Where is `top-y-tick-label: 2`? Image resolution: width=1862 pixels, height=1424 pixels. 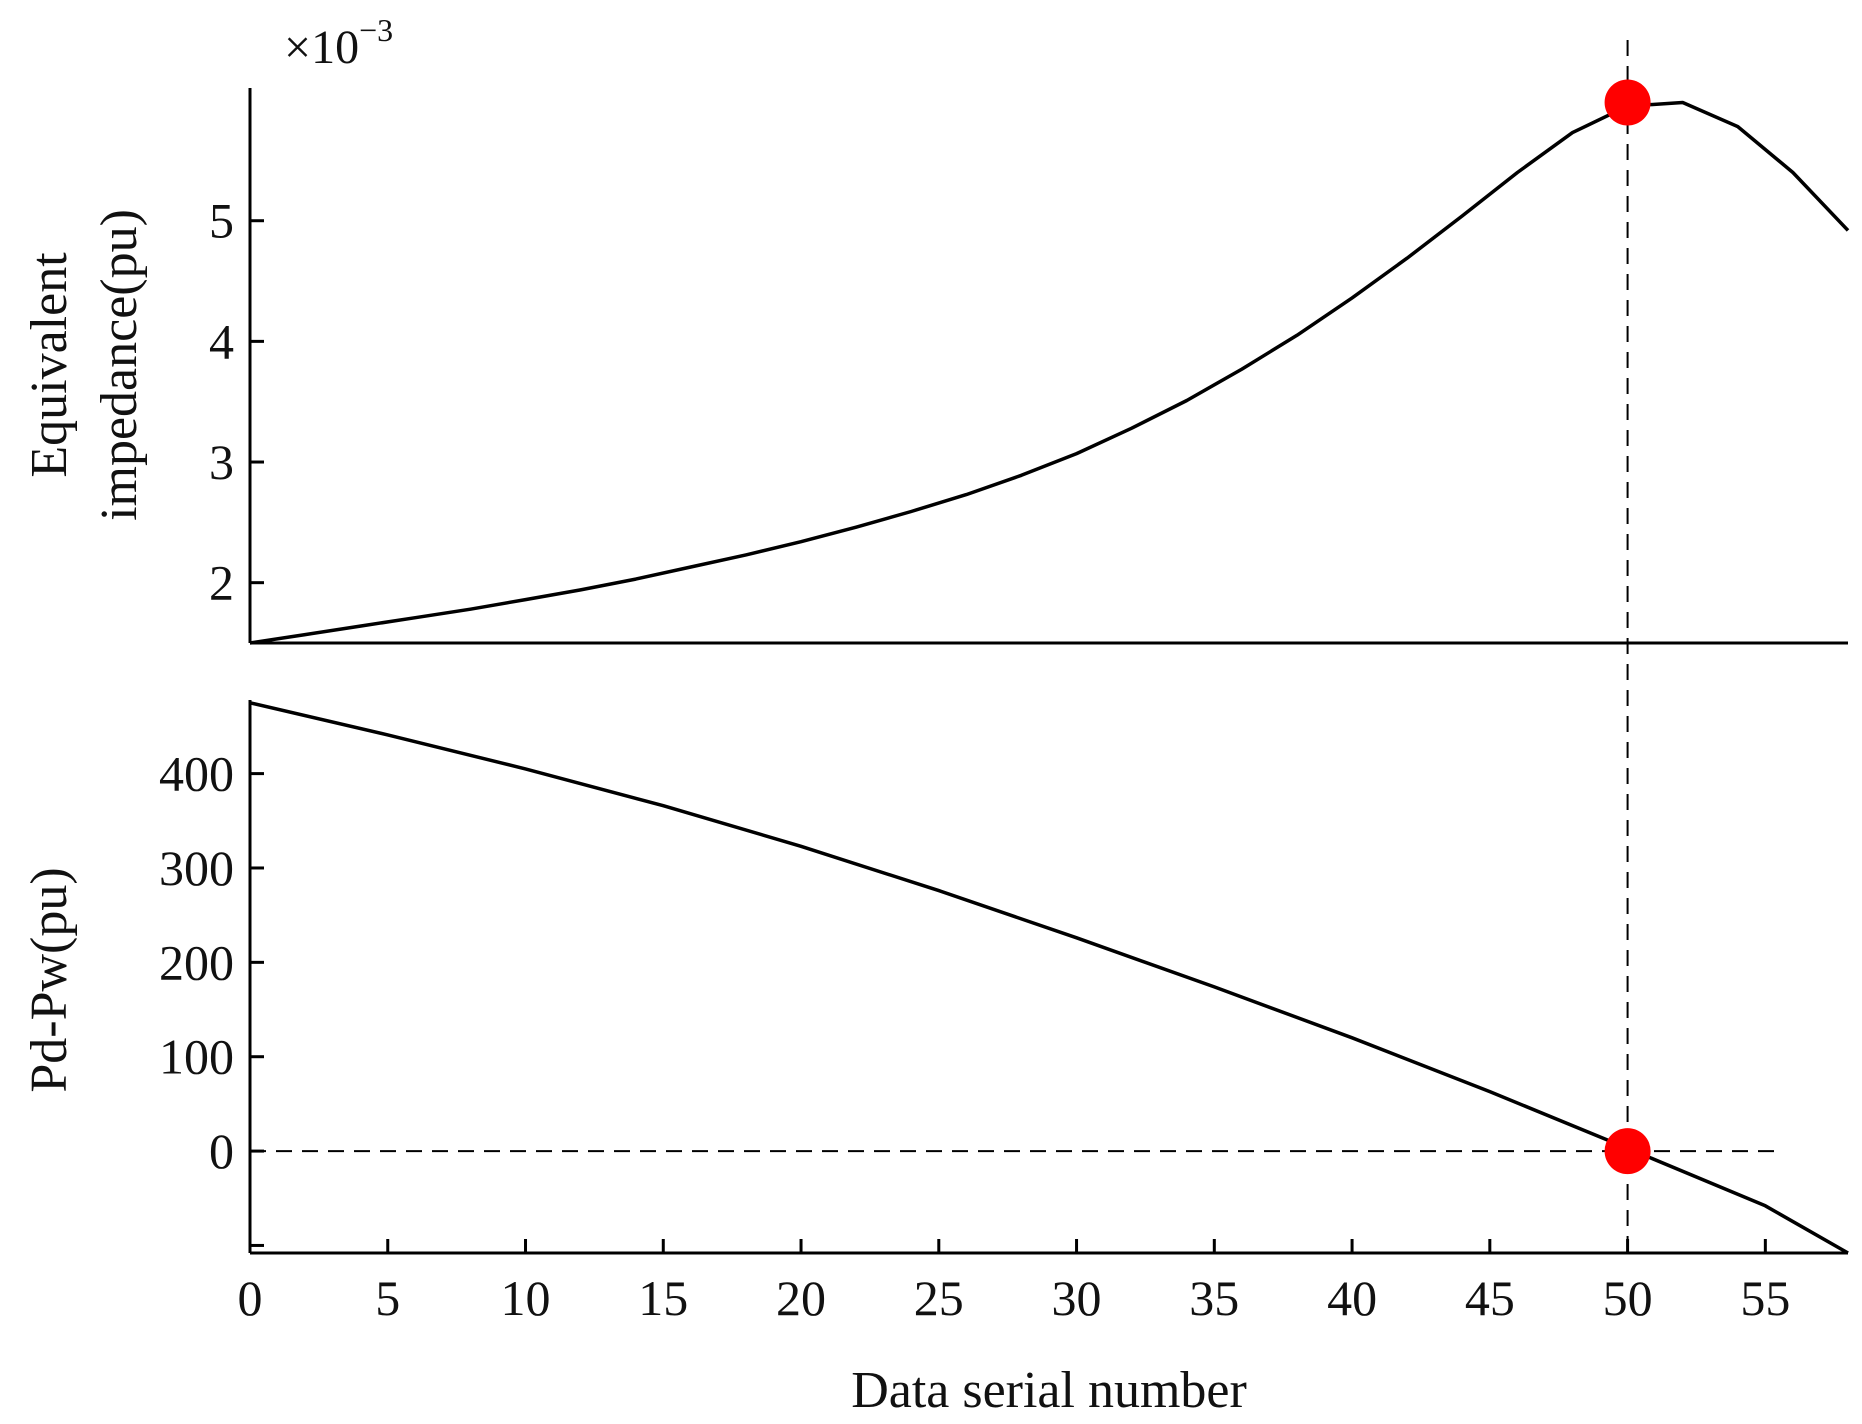 top-y-tick-label: 2 is located at coordinates (221, 583).